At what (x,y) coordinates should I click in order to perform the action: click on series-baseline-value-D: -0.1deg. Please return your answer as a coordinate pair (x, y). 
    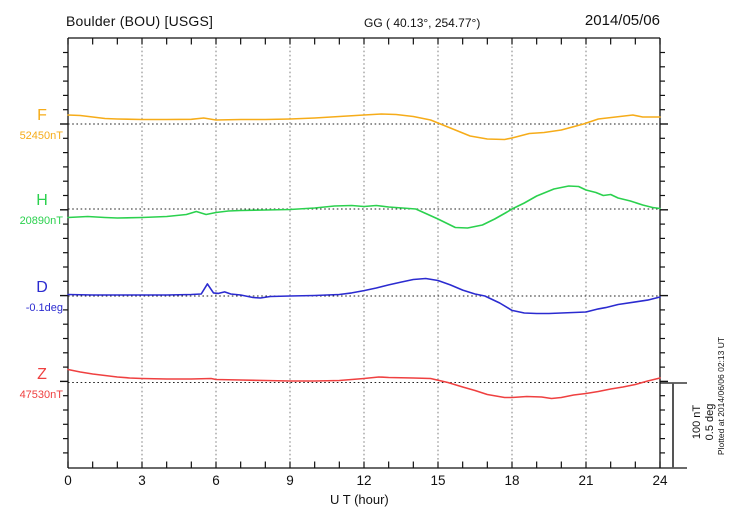
    Looking at the image, I should click on (44, 308).